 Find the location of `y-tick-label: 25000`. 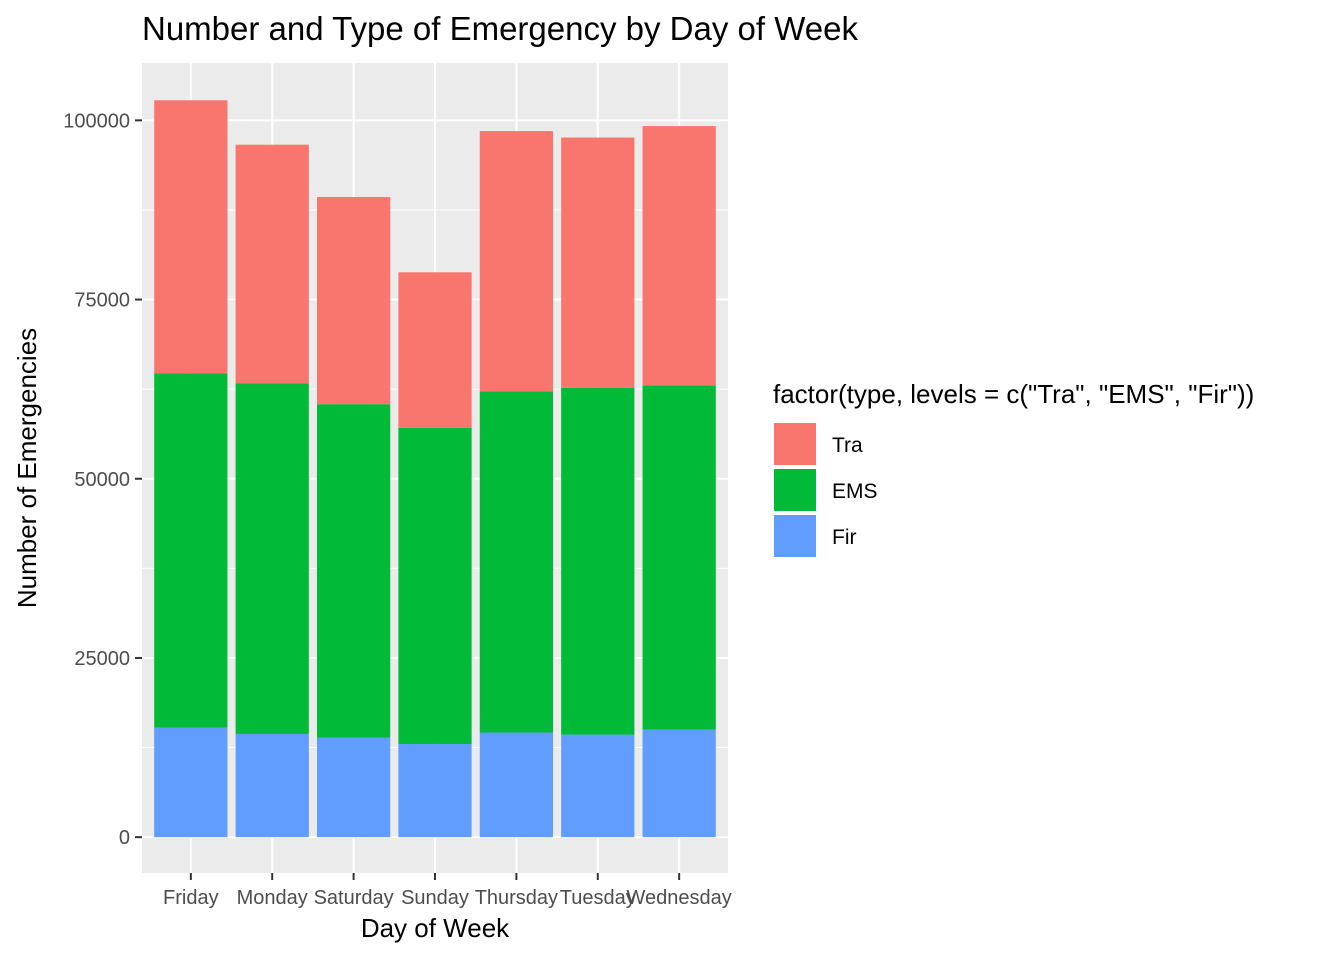

y-tick-label: 25000 is located at coordinates (102, 659).